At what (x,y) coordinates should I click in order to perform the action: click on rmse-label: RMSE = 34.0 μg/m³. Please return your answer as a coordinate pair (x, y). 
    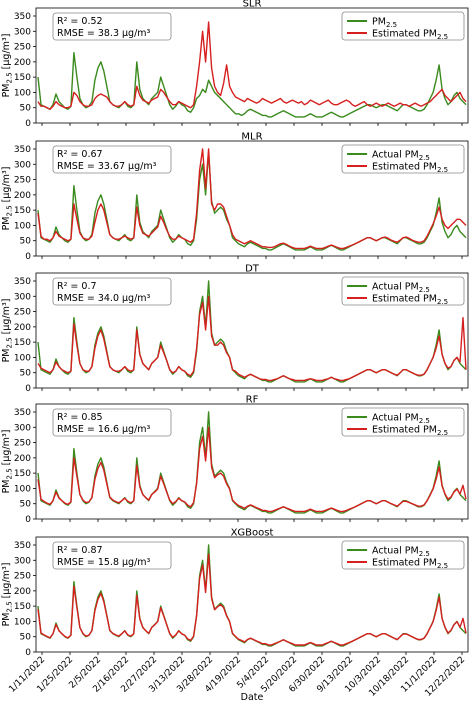
    Looking at the image, I should click on (104, 298).